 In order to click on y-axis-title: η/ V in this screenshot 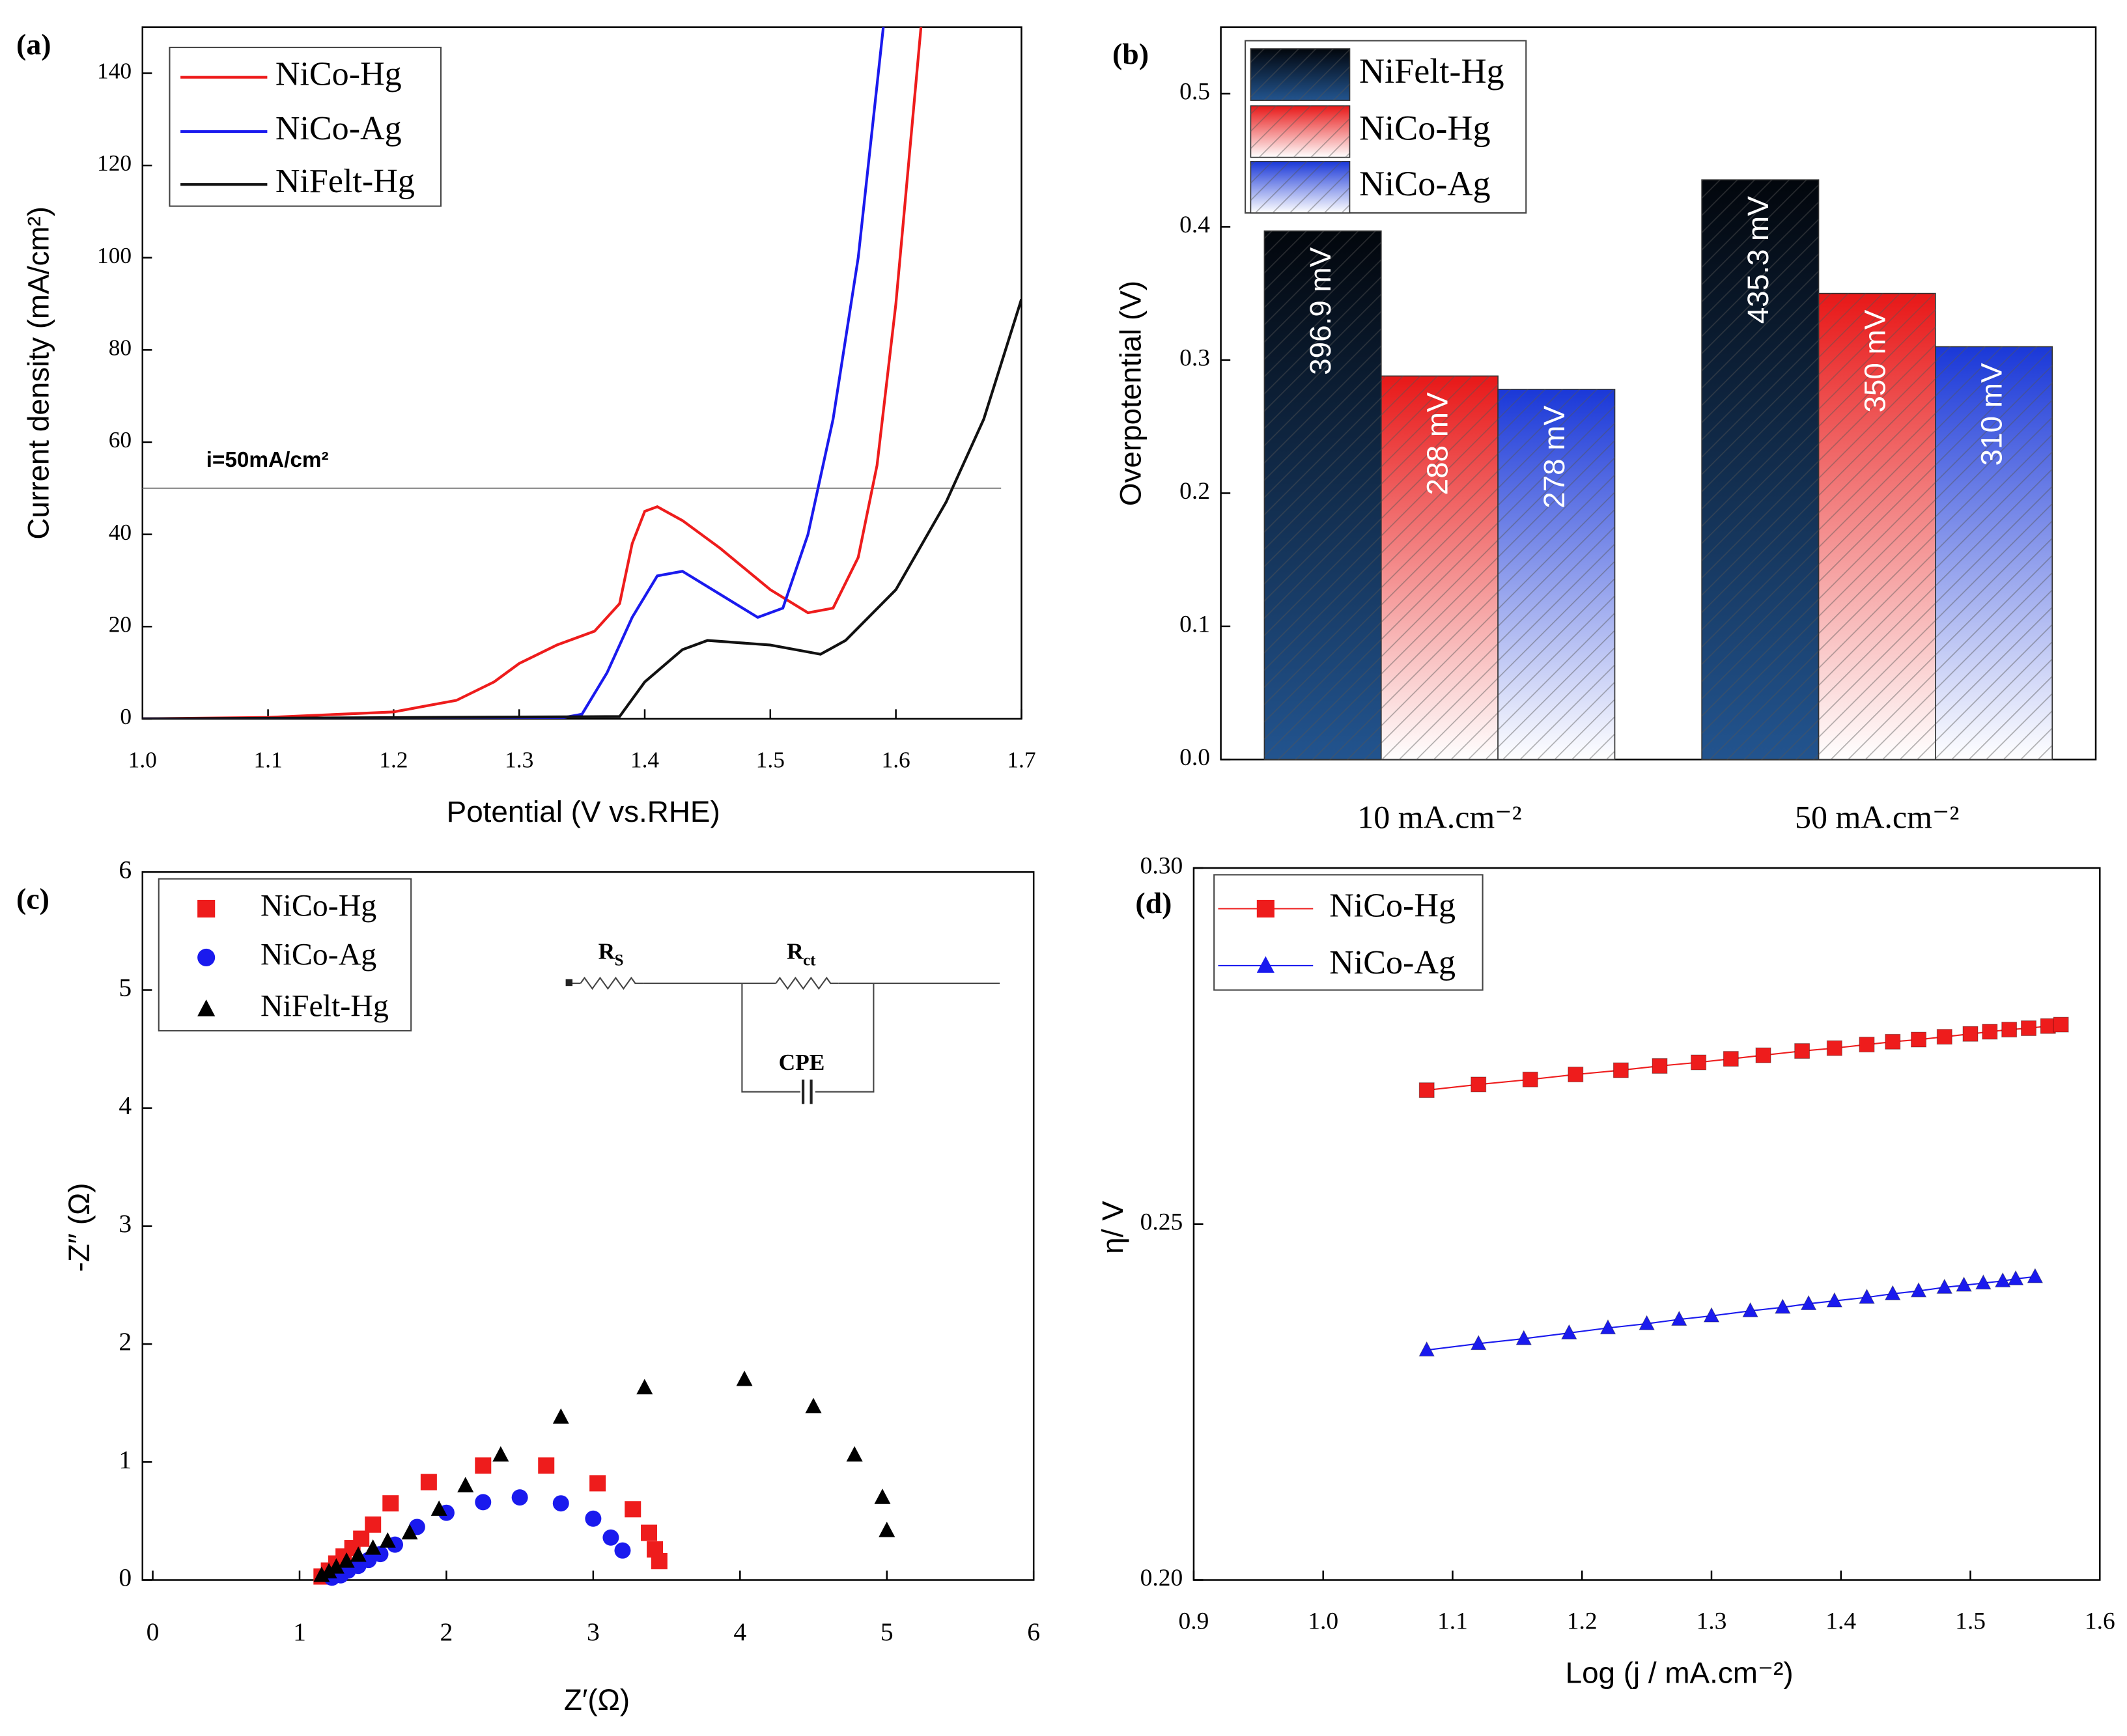, I will do `click(1113, 1228)`.